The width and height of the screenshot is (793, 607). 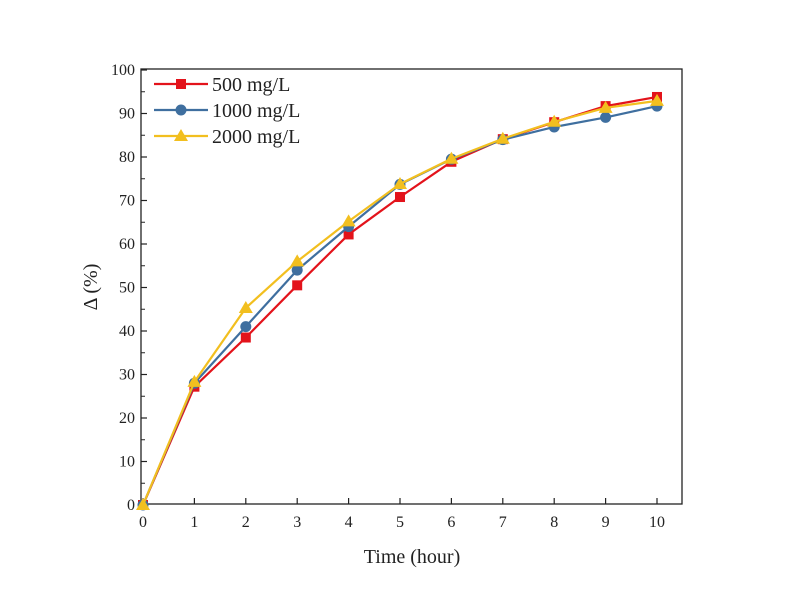 I want to click on y-tick-label: 60, so click(x=127, y=244).